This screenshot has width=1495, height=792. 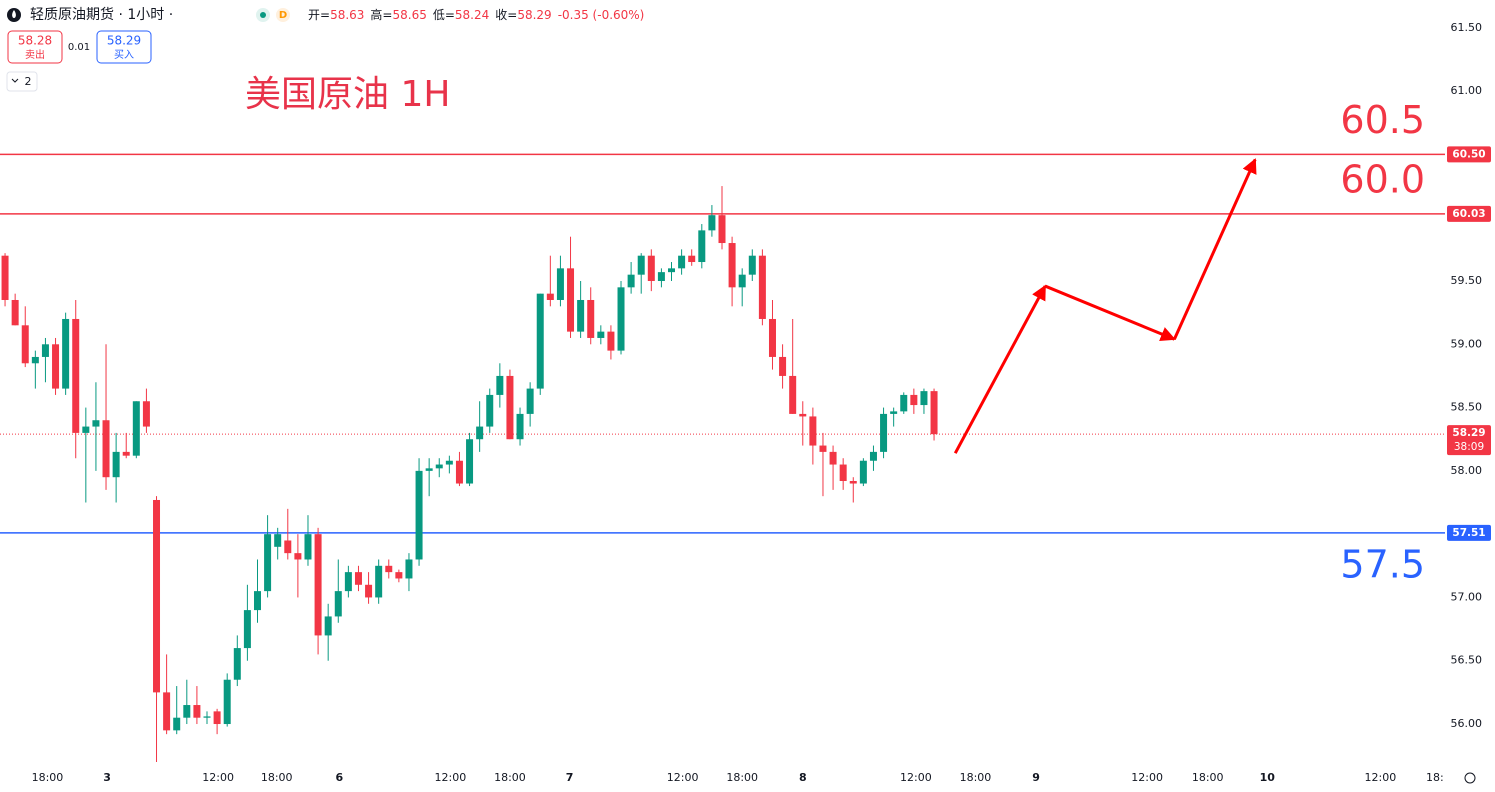 What do you see at coordinates (381, 14) in the screenshot?
I see `ohlc-label: 高=` at bounding box center [381, 14].